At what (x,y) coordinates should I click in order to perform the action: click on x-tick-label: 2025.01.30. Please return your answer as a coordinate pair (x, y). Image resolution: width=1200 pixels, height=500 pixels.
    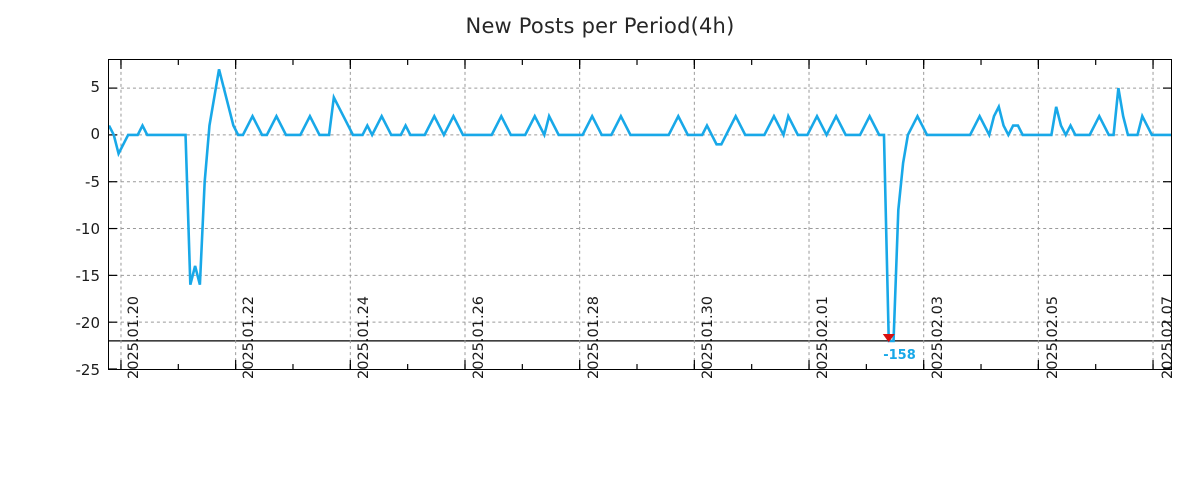
    Looking at the image, I should click on (708, 337).